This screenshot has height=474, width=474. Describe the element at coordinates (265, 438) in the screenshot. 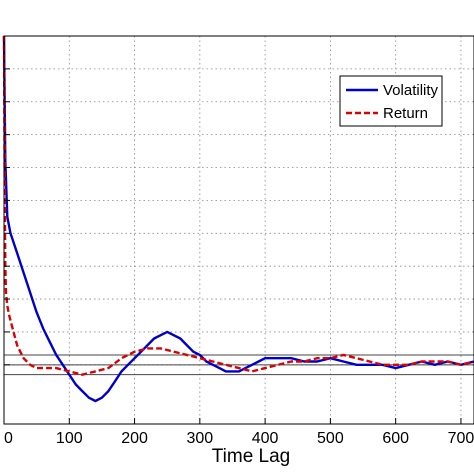

I see `x-tick-label-4: 400` at that location.